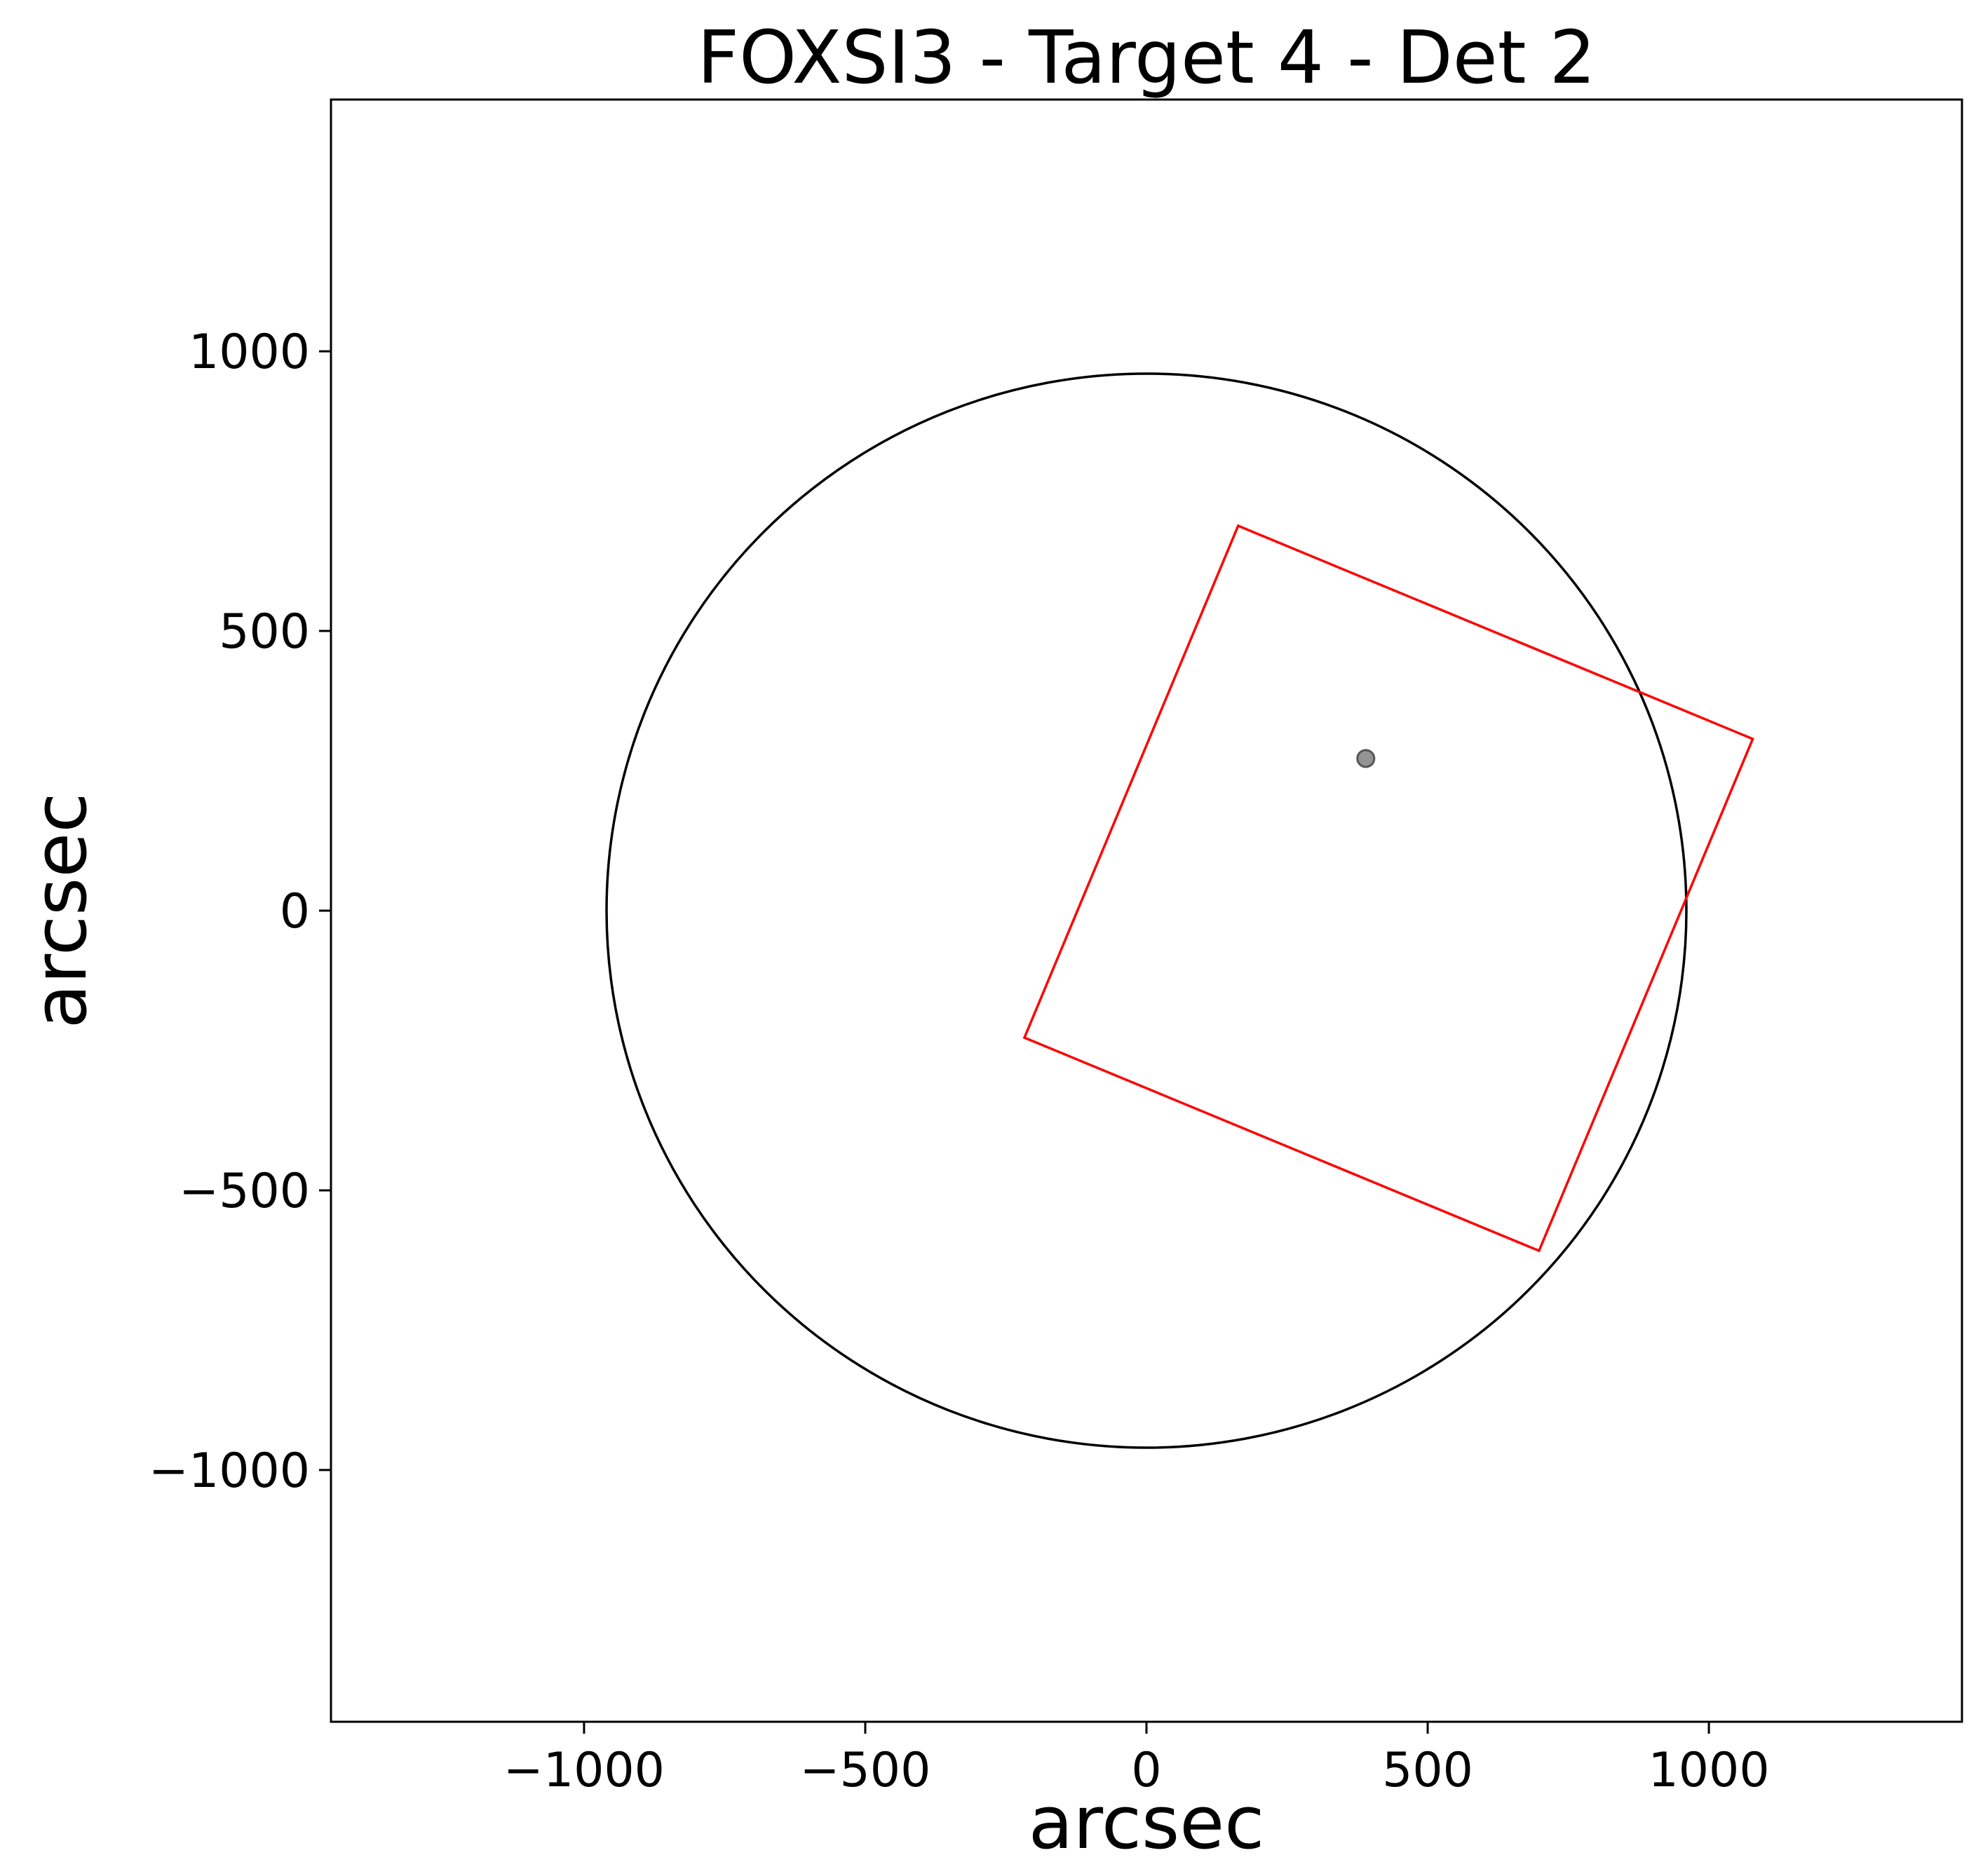 This screenshot has height=1876, width=1983. What do you see at coordinates (1366, 758) in the screenshot?
I see `target-point` at bounding box center [1366, 758].